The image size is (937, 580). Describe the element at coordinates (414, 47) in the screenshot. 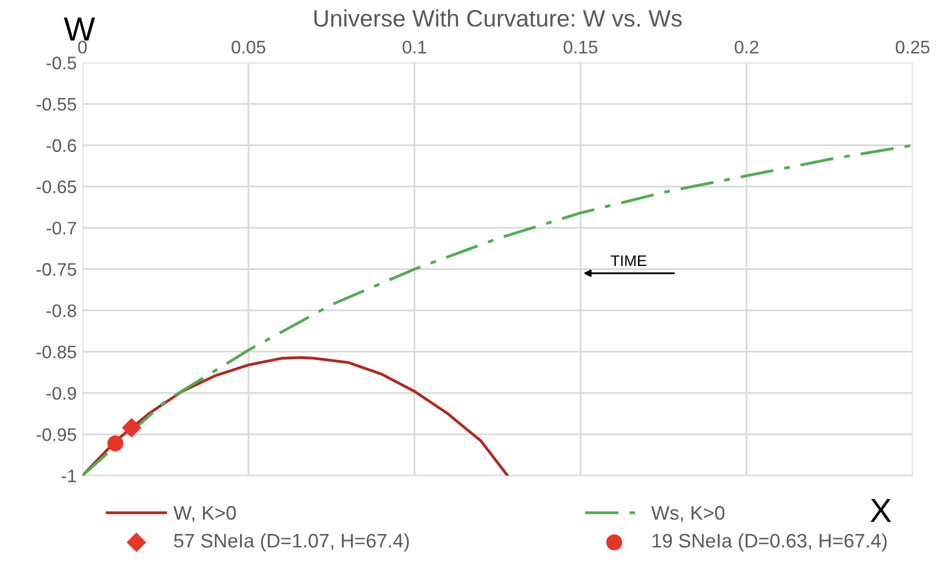

I see `x-tick-label: 0.1` at that location.